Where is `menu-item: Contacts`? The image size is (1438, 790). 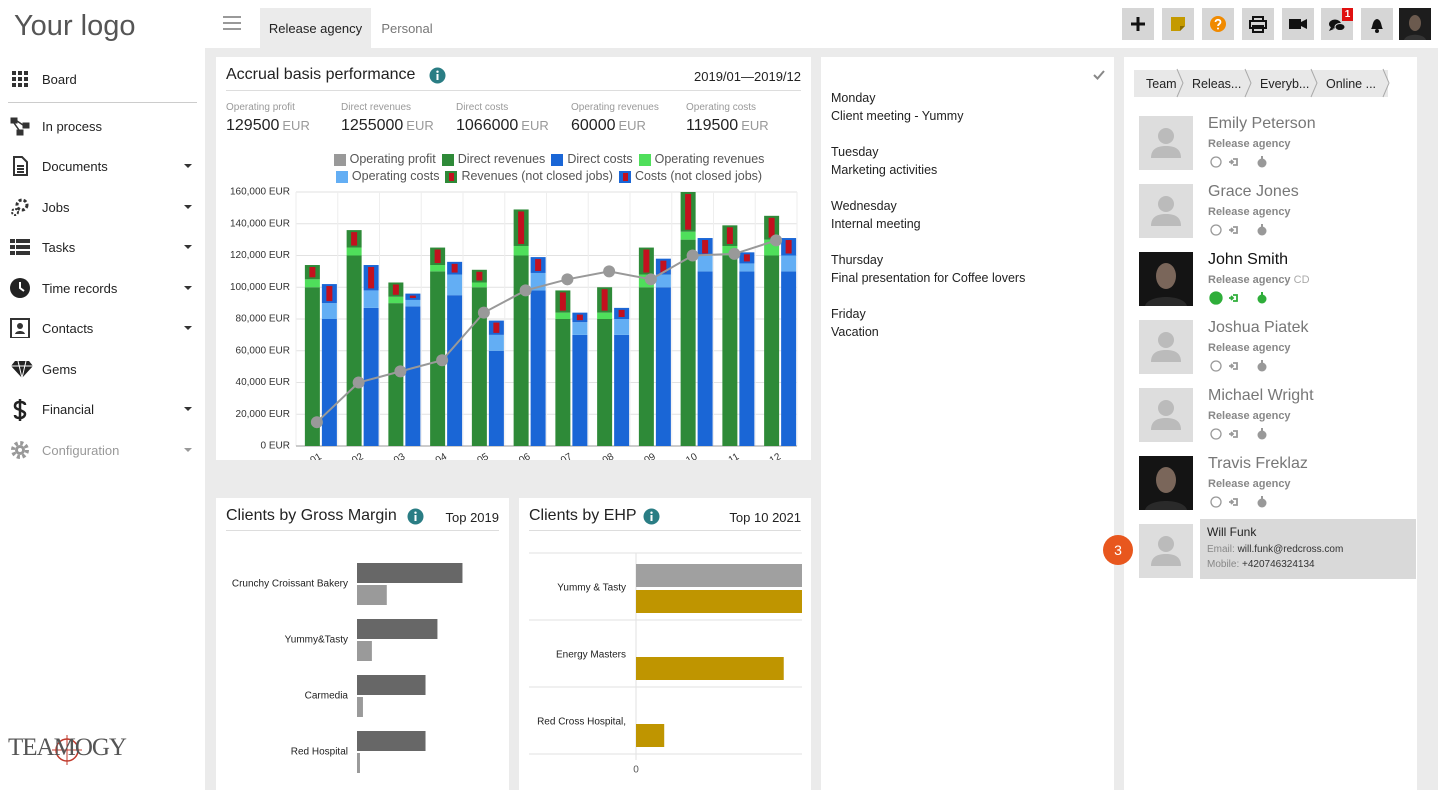 menu-item: Contacts is located at coordinates (102, 328).